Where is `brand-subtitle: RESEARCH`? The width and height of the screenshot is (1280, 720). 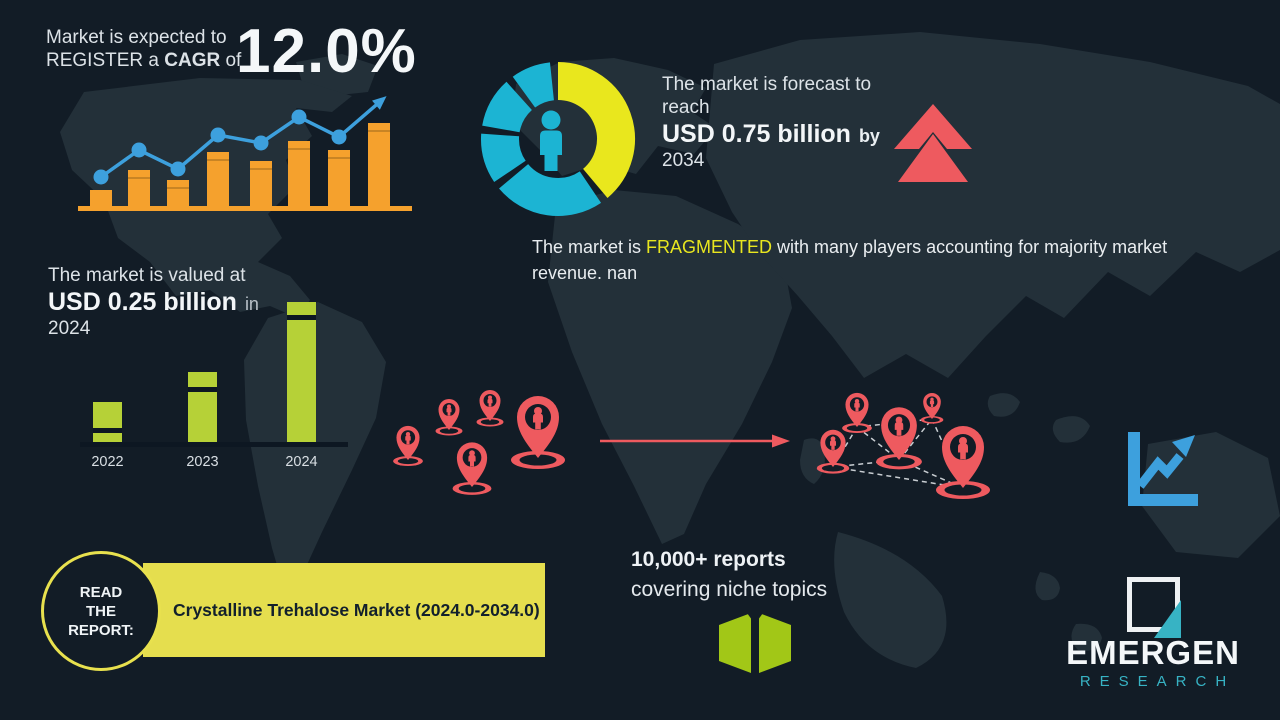 brand-subtitle: RESEARCH is located at coordinates (1157, 681).